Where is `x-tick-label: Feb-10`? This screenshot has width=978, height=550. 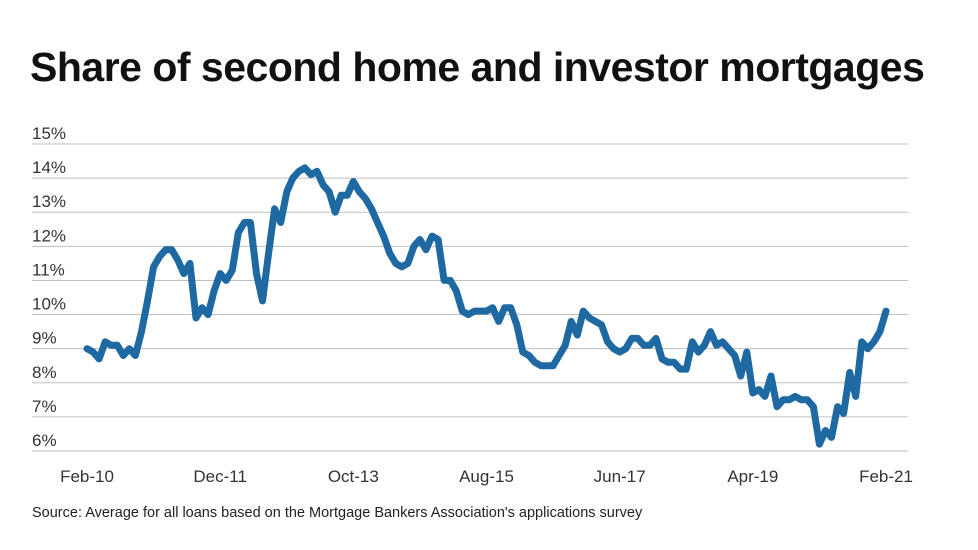 x-tick-label: Feb-10 is located at coordinates (87, 476).